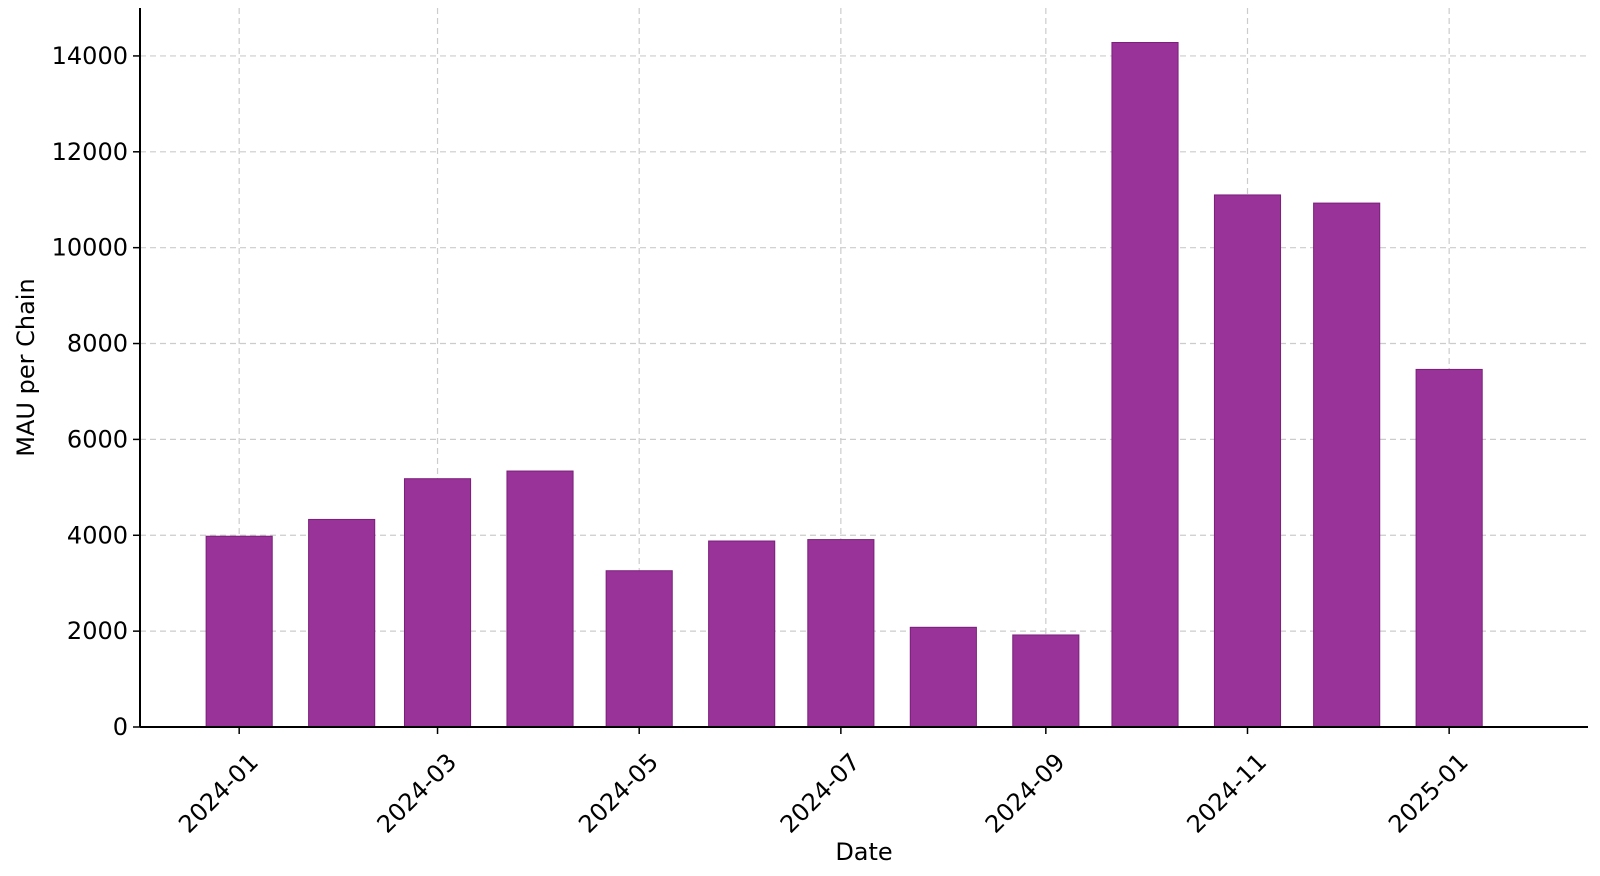  What do you see at coordinates (90, 56) in the screenshot?
I see `y-tick-label: 14000` at bounding box center [90, 56].